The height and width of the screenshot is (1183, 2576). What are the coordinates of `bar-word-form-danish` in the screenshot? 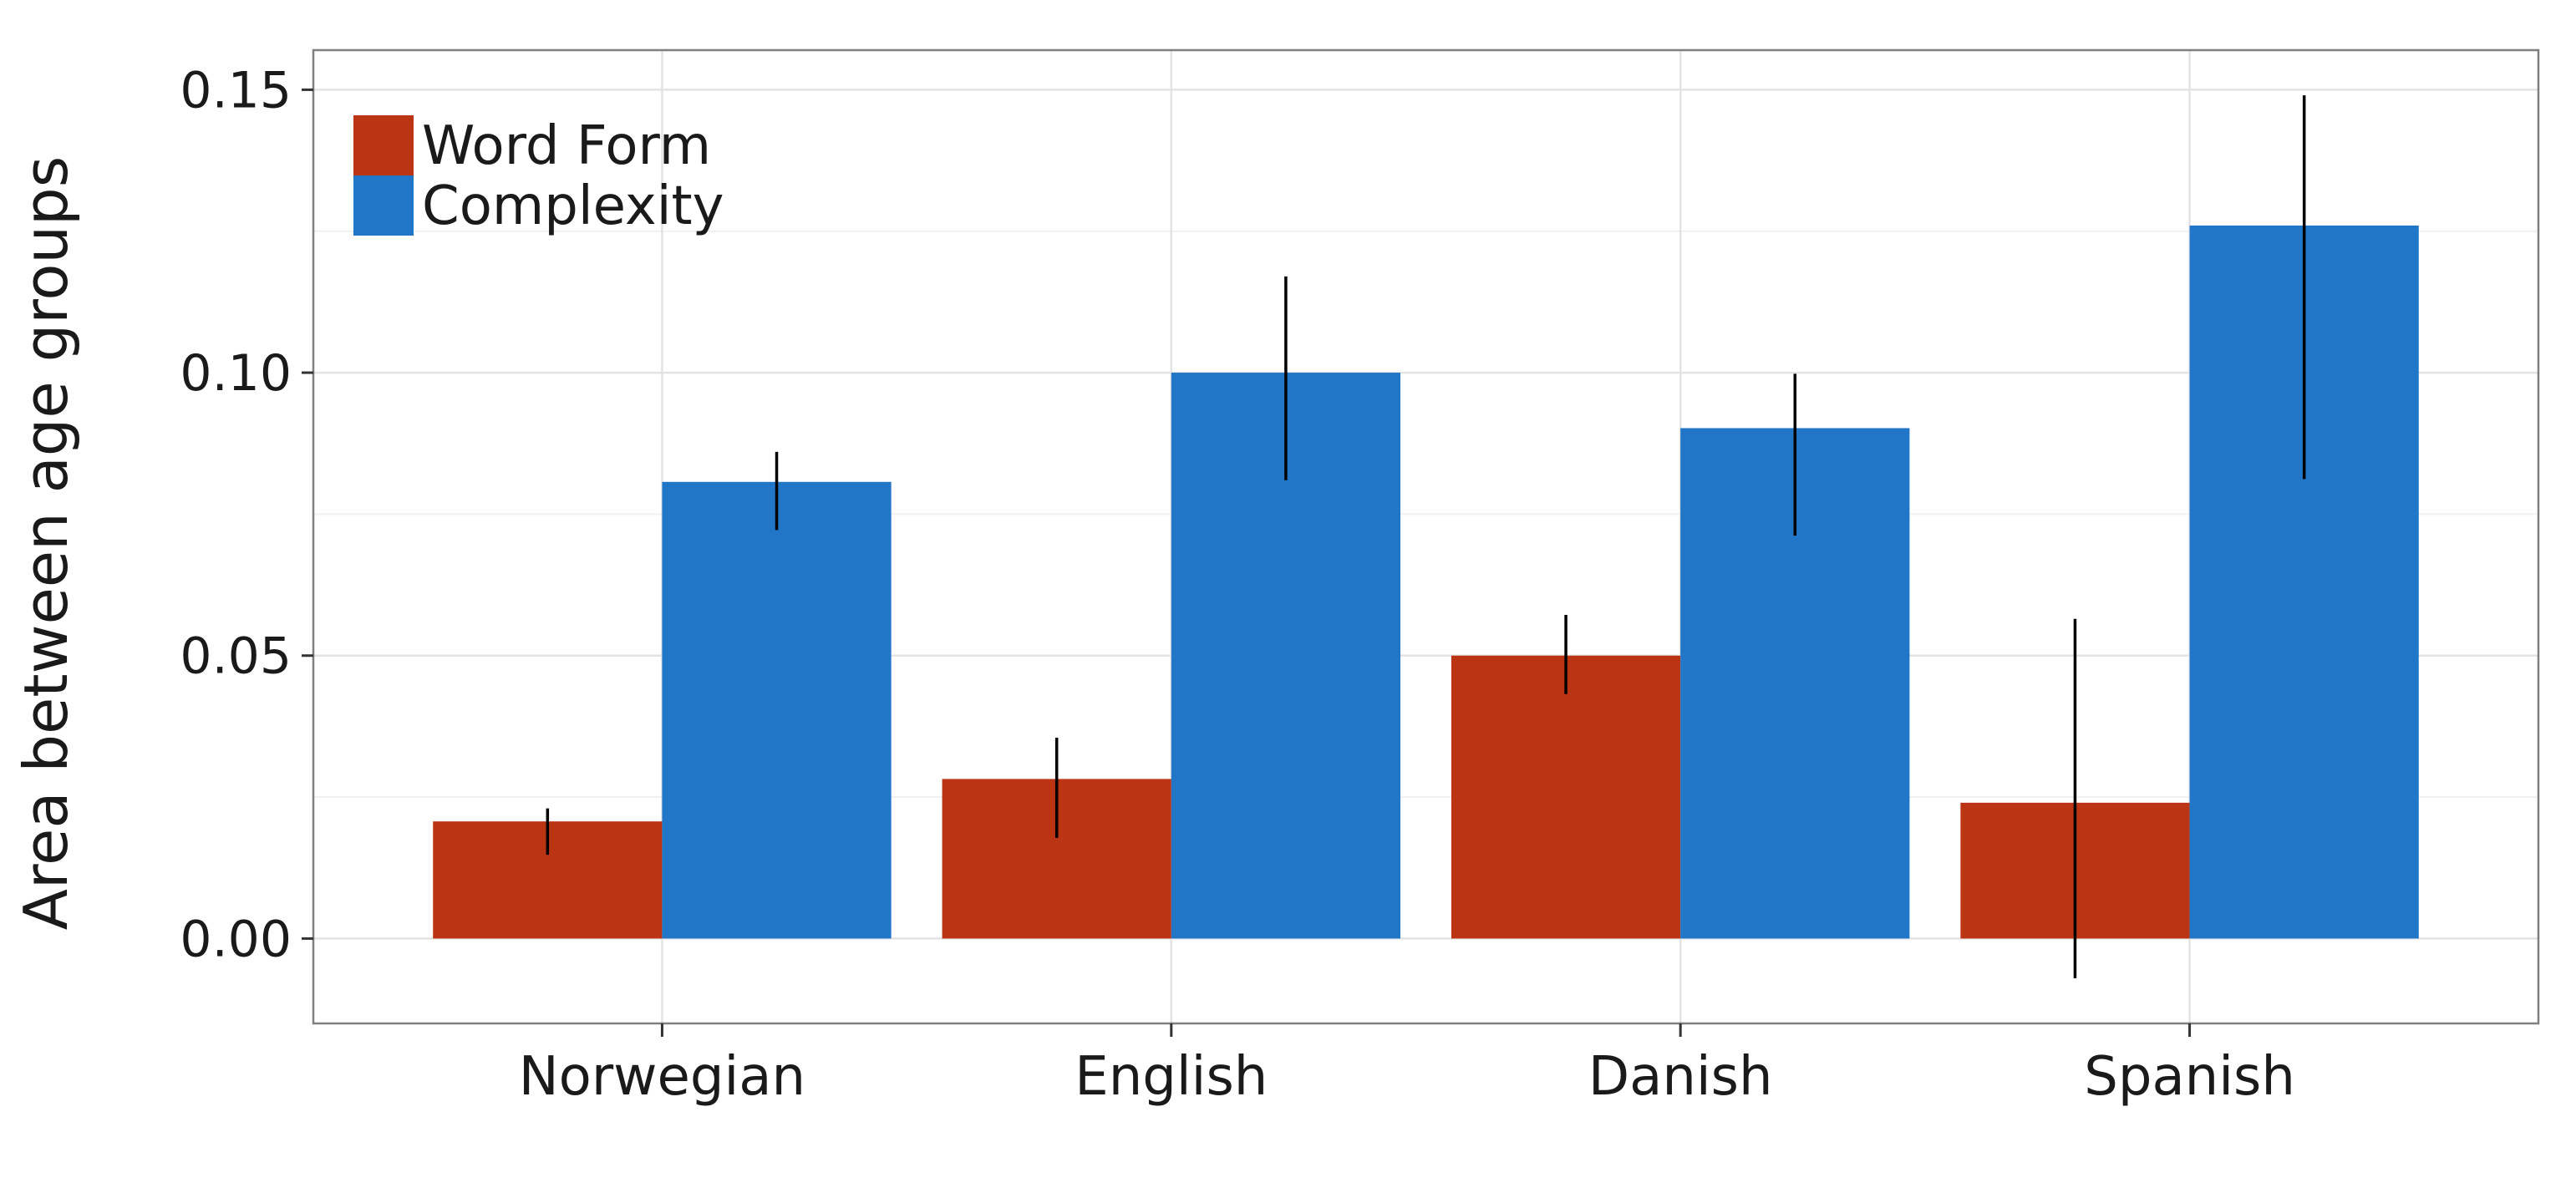 It's located at (1565, 797).